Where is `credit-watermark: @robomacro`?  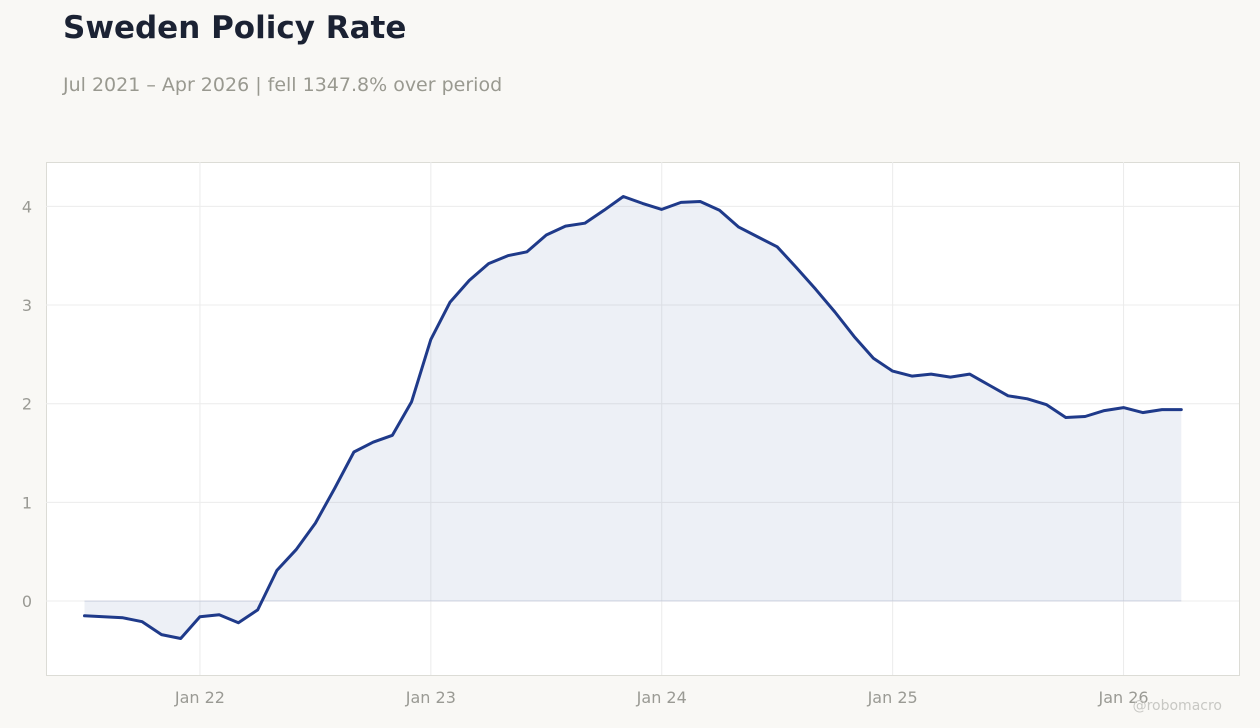
credit-watermark: @robomacro is located at coordinates (1177, 706).